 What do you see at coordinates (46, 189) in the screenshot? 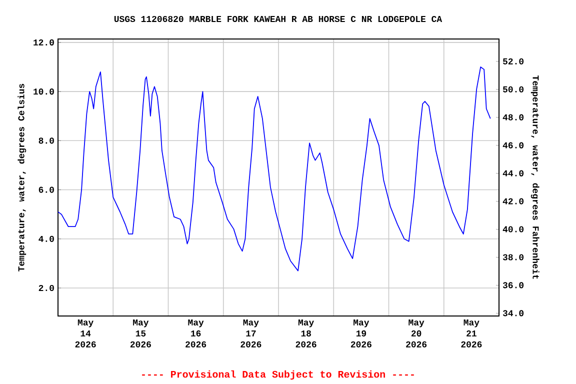
I see `y-tick-label: 6.0` at bounding box center [46, 189].